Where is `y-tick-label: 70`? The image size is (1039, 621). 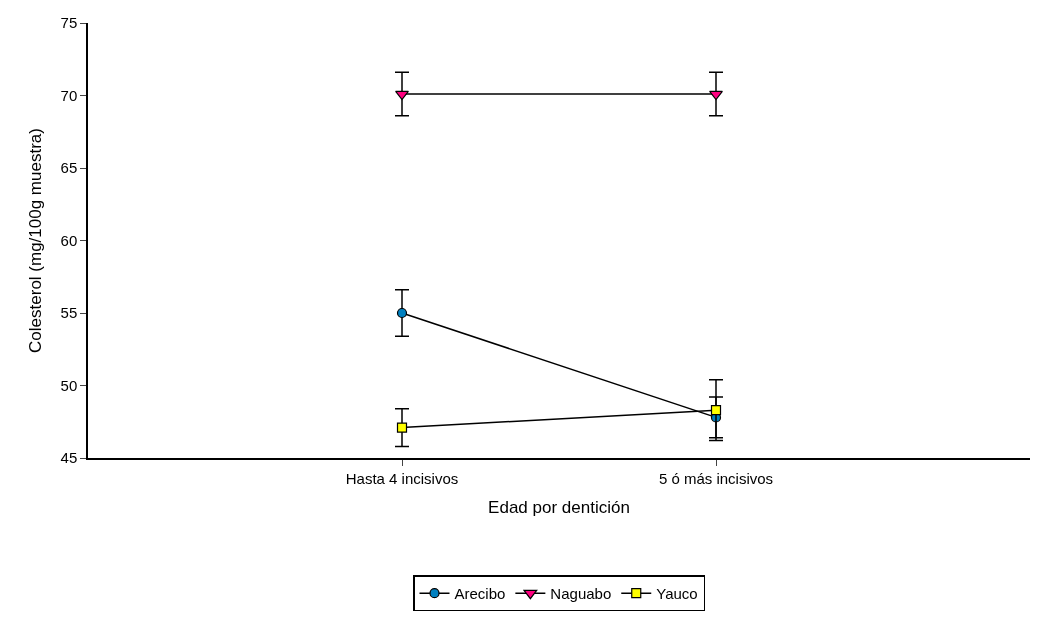
y-tick-label: 70 is located at coordinates (69, 95).